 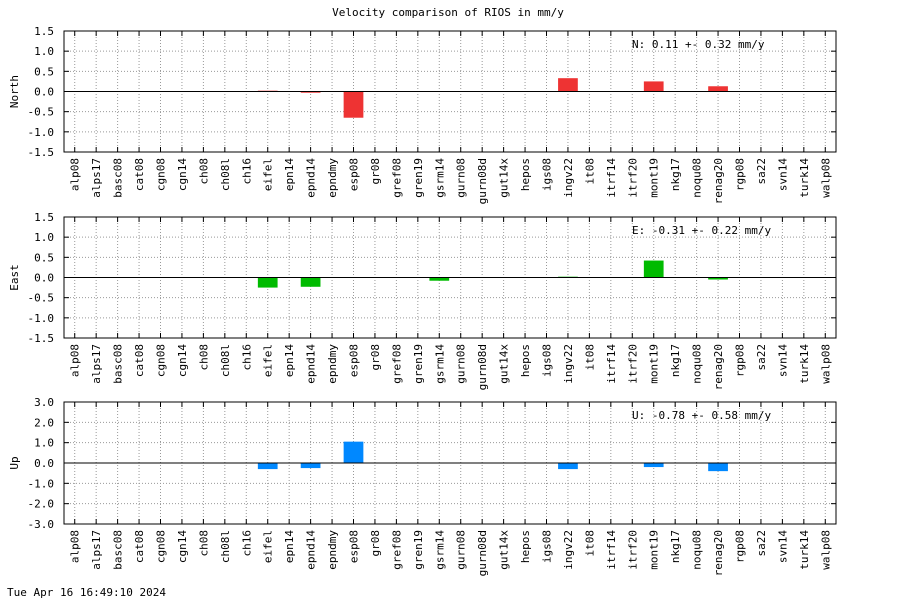 What do you see at coordinates (41, 112) in the screenshot?
I see `y-tick-label: -0.5` at bounding box center [41, 112].